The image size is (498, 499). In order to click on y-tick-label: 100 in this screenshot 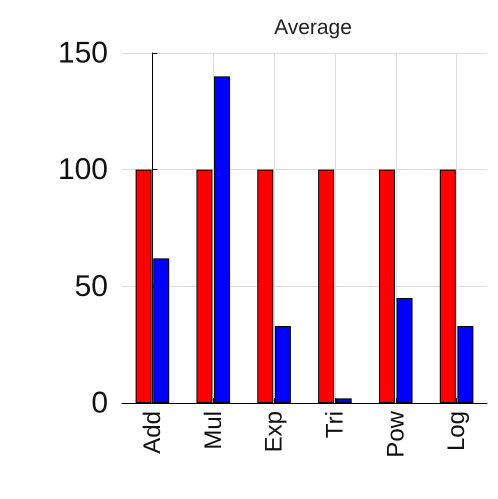, I will do `click(83, 169)`.